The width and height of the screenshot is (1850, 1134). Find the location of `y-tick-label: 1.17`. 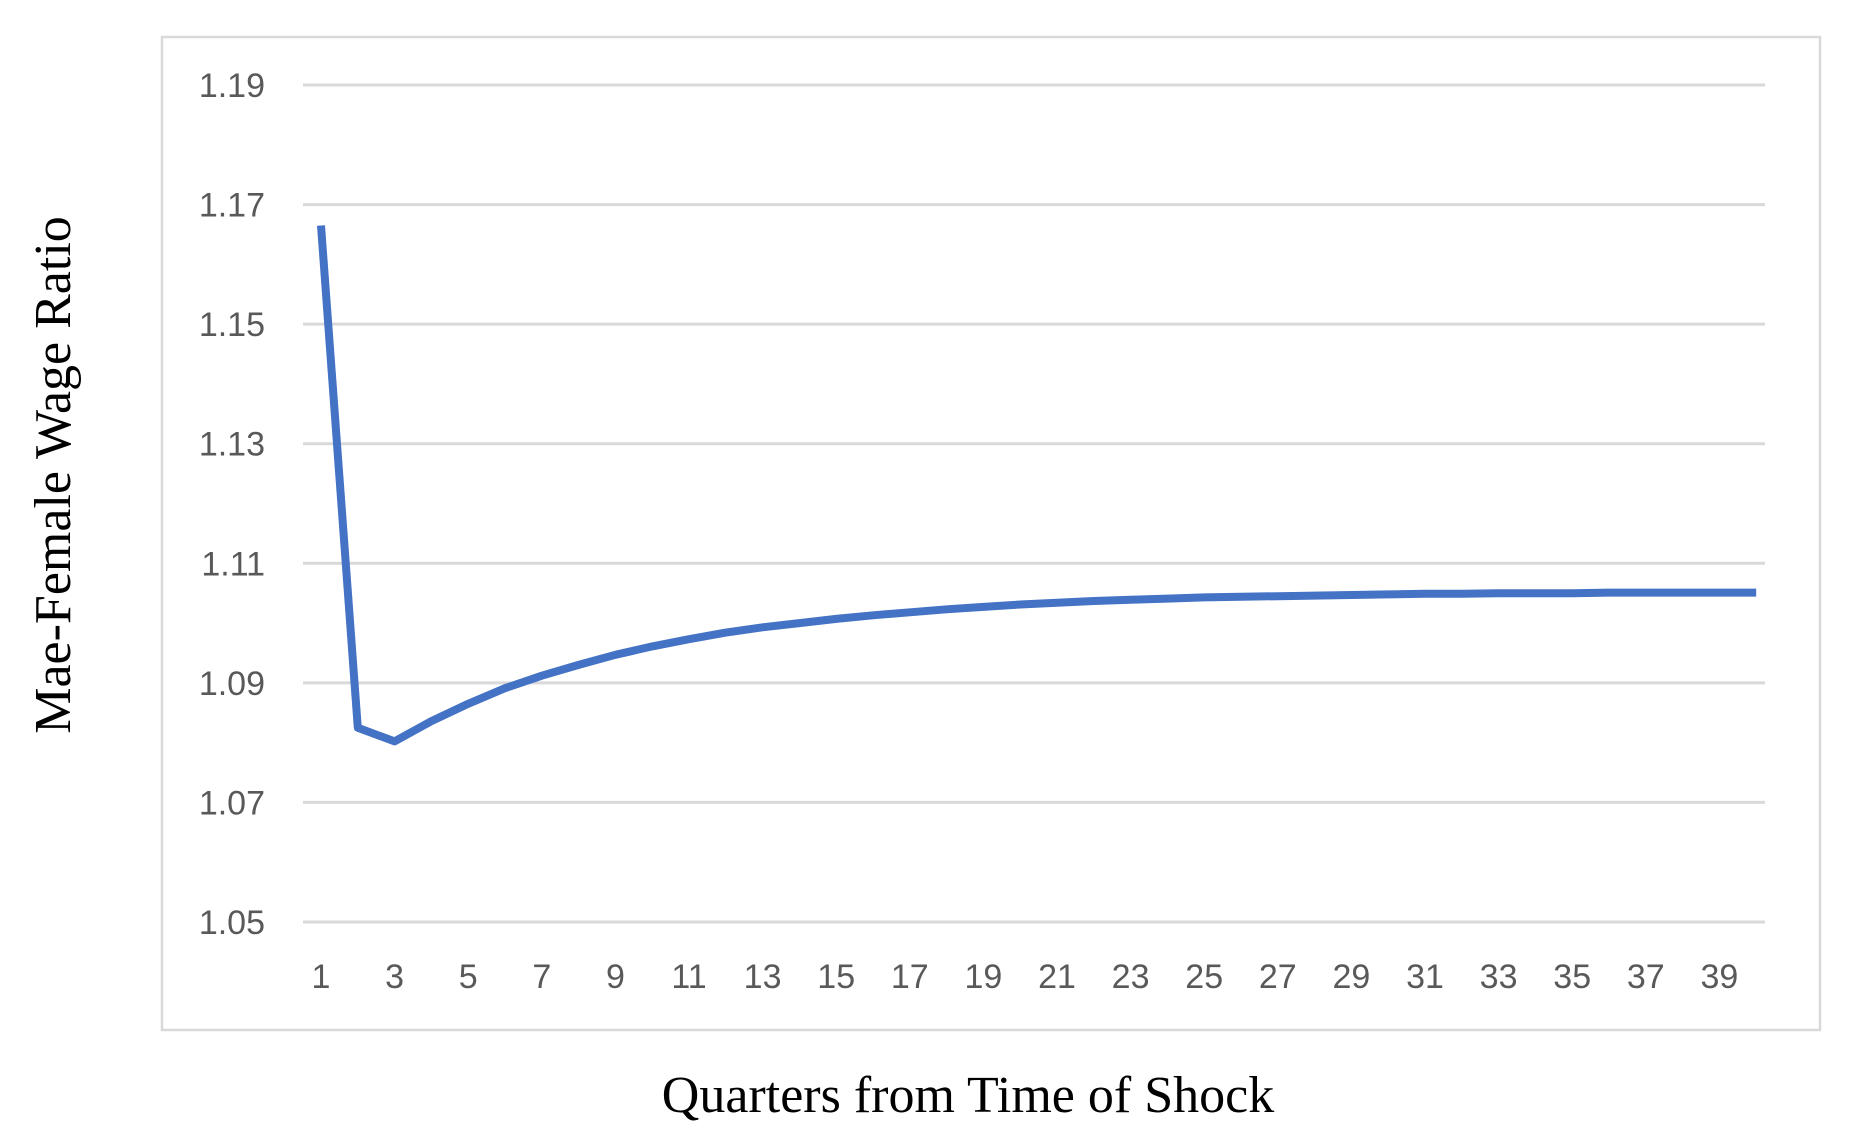

y-tick-label: 1.17 is located at coordinates (232, 206).